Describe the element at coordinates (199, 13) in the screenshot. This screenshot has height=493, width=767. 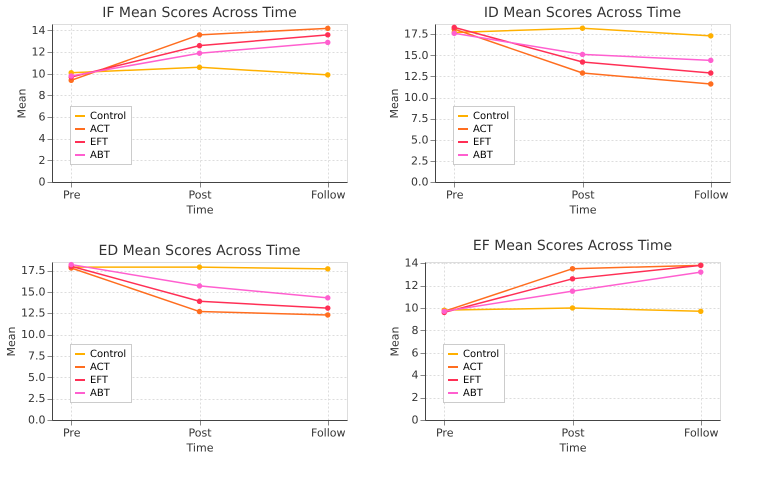
I see `chart-title: IF Mean Scores Across Time` at that location.